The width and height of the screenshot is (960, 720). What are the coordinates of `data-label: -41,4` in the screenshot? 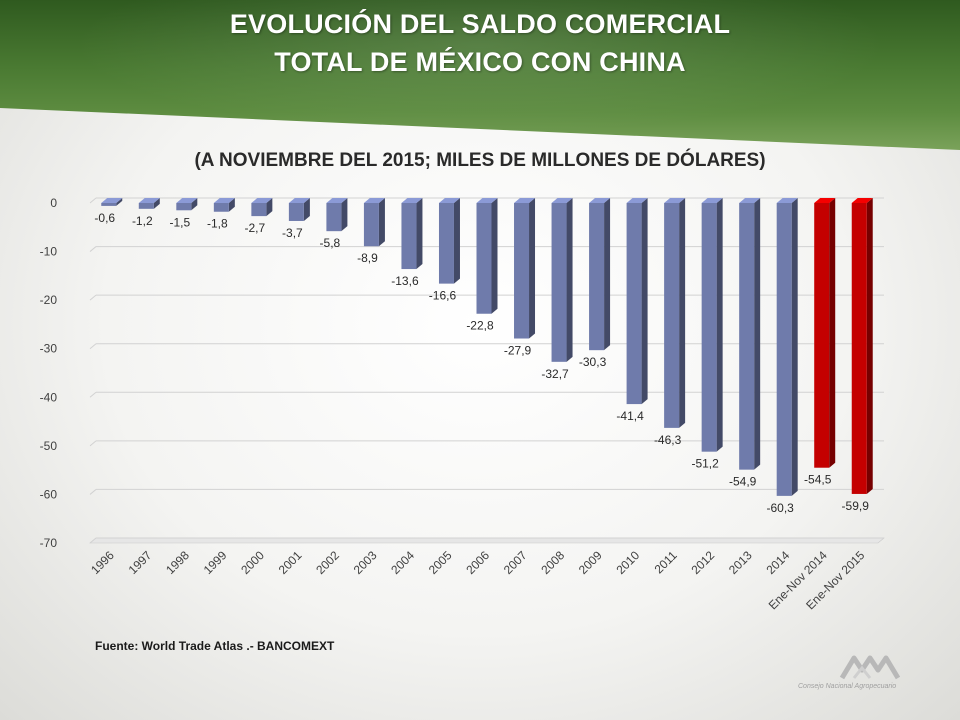 It's located at (630, 416).